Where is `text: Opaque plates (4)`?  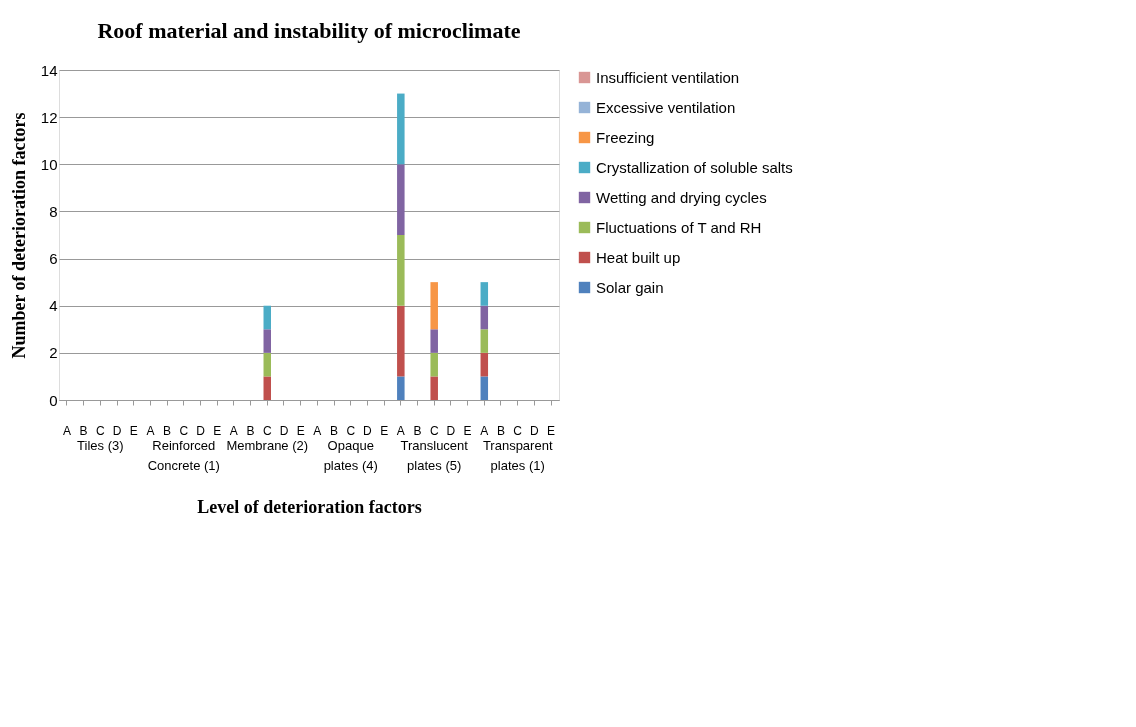
text: Opaque plates (4) is located at coordinates (350, 455).